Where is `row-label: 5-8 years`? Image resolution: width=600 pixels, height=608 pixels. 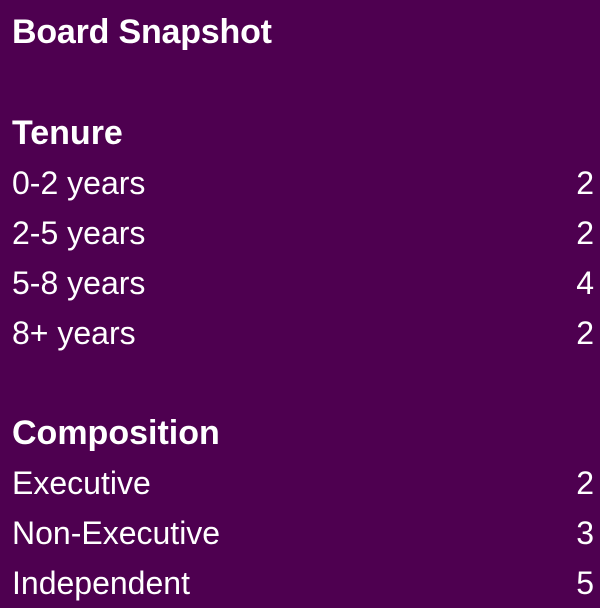 row-label: 5-8 years is located at coordinates (79, 283).